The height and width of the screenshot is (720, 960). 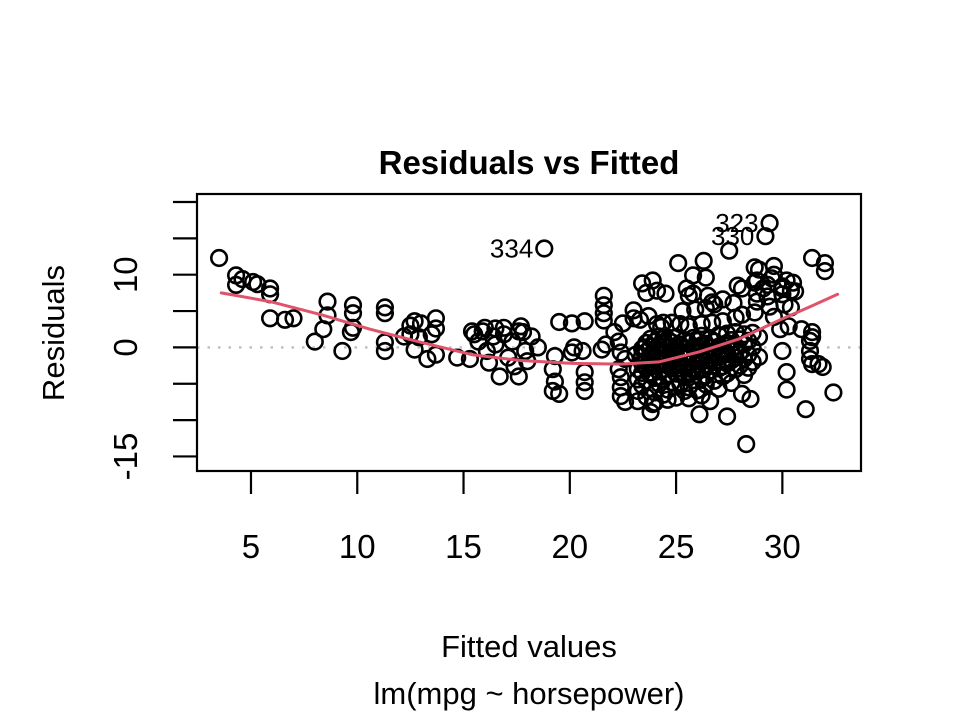 What do you see at coordinates (529, 646) in the screenshot?
I see `x-axis-label: Fitted values` at bounding box center [529, 646].